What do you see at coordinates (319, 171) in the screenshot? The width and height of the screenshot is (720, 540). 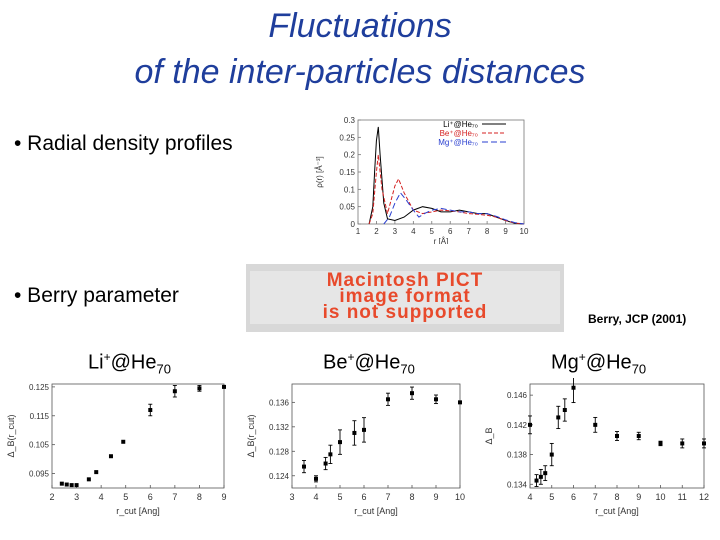 I see `y-axis-label: ρ(r) [Å⁻³]` at bounding box center [319, 171].